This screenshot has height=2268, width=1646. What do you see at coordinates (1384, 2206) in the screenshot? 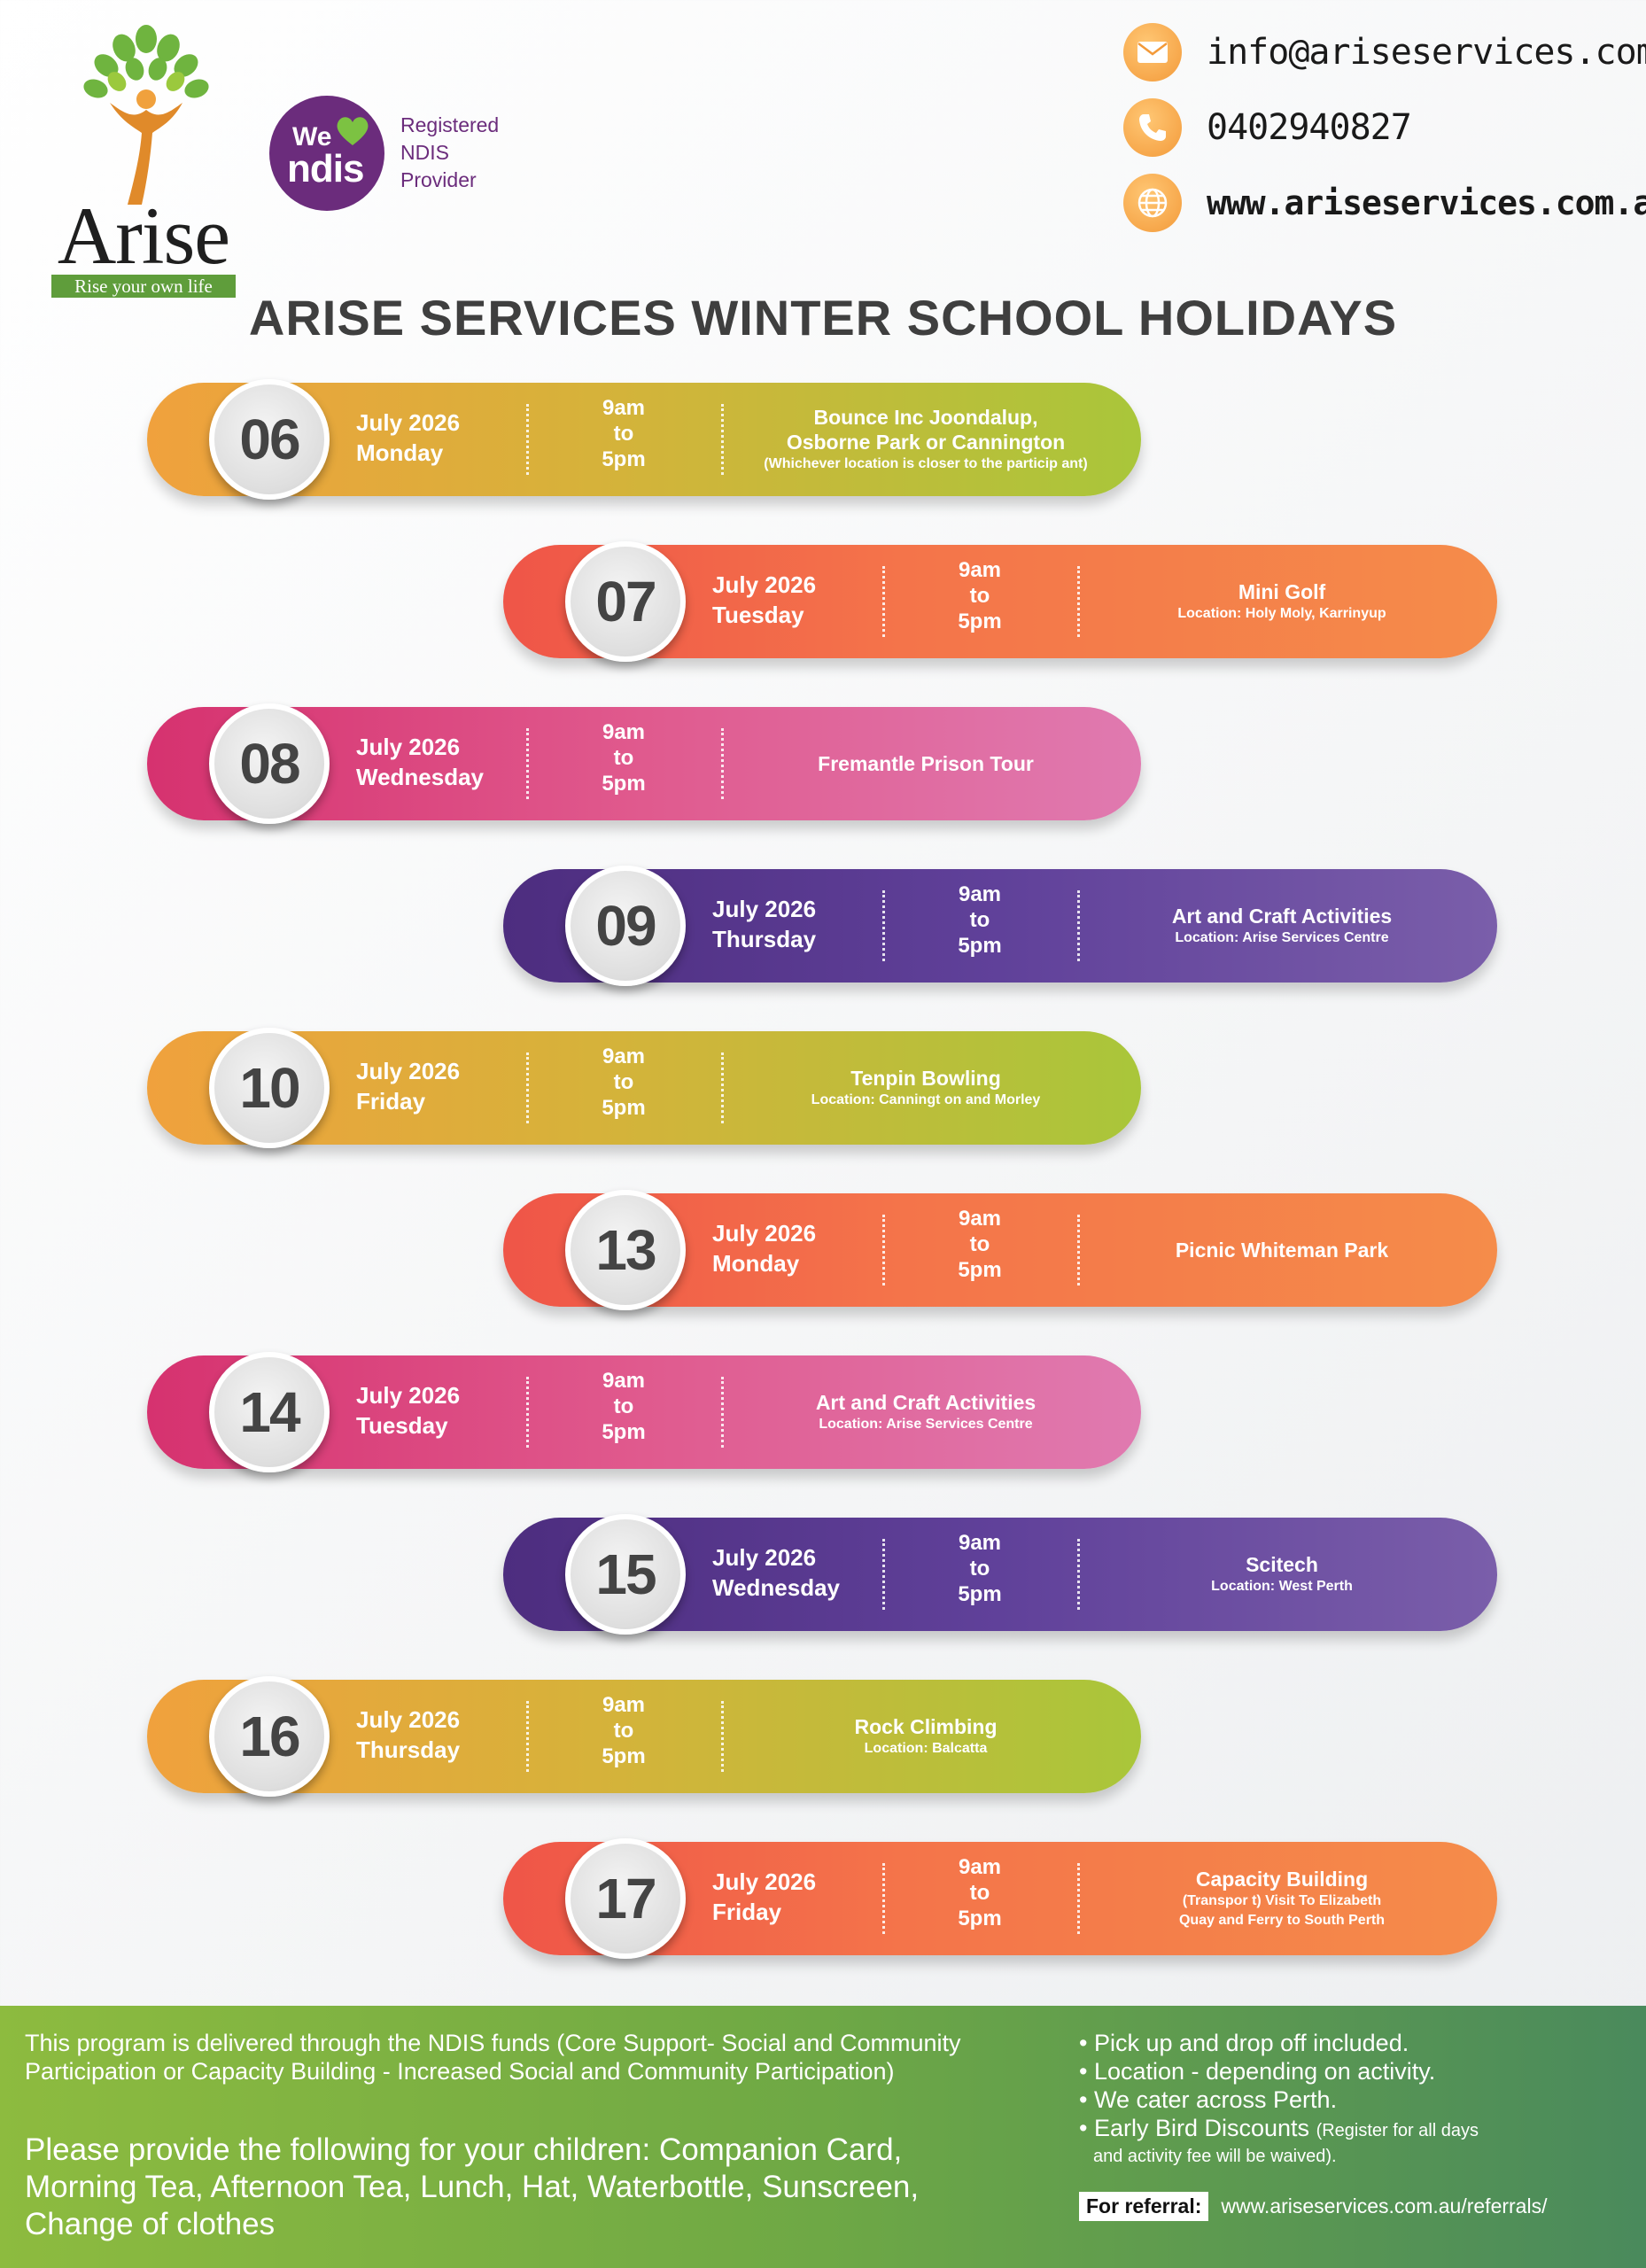
I see `referral-link: www.ariseservices.com.au/referrals/` at bounding box center [1384, 2206].